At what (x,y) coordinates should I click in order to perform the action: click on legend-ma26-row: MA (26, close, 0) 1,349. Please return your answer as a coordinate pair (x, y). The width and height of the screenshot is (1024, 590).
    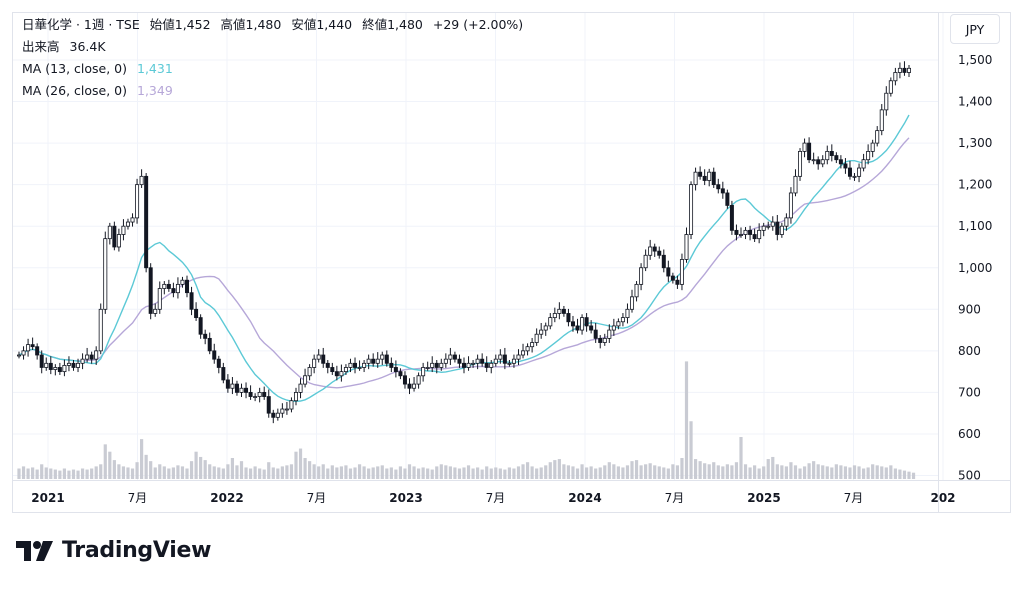
    Looking at the image, I should click on (100, 91).